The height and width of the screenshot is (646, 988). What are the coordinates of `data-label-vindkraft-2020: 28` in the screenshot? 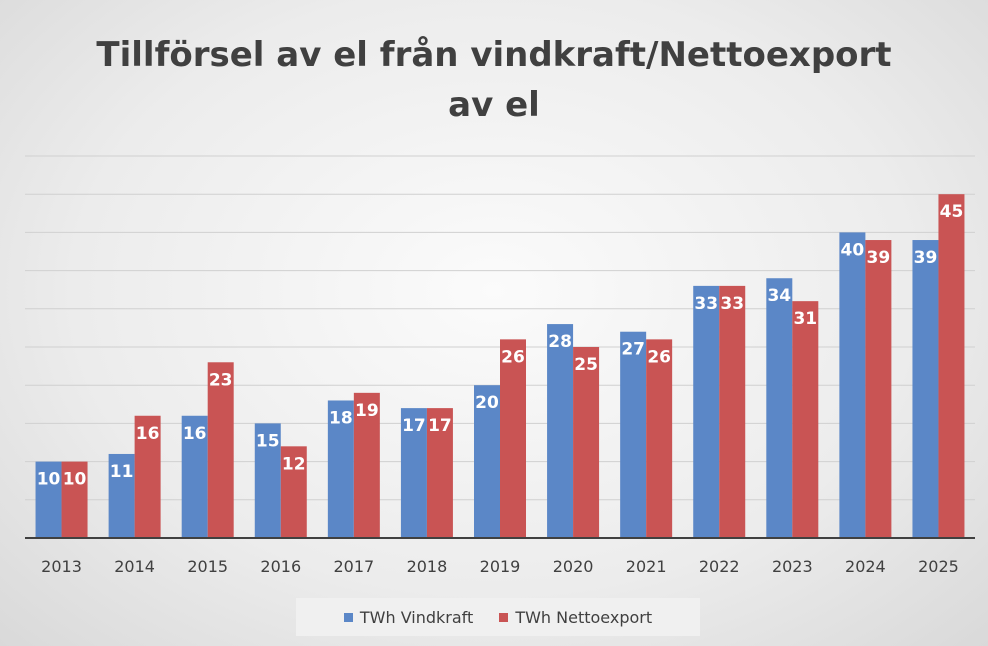 It's located at (560, 342).